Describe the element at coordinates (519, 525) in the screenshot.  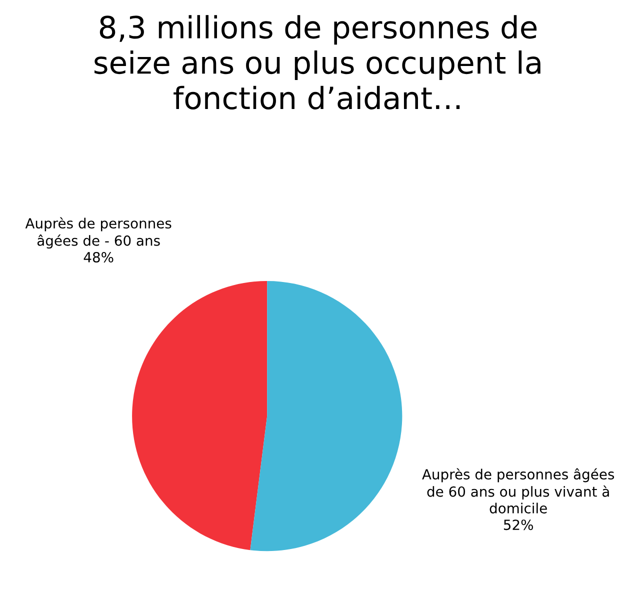
I see `data-label: 52%` at that location.